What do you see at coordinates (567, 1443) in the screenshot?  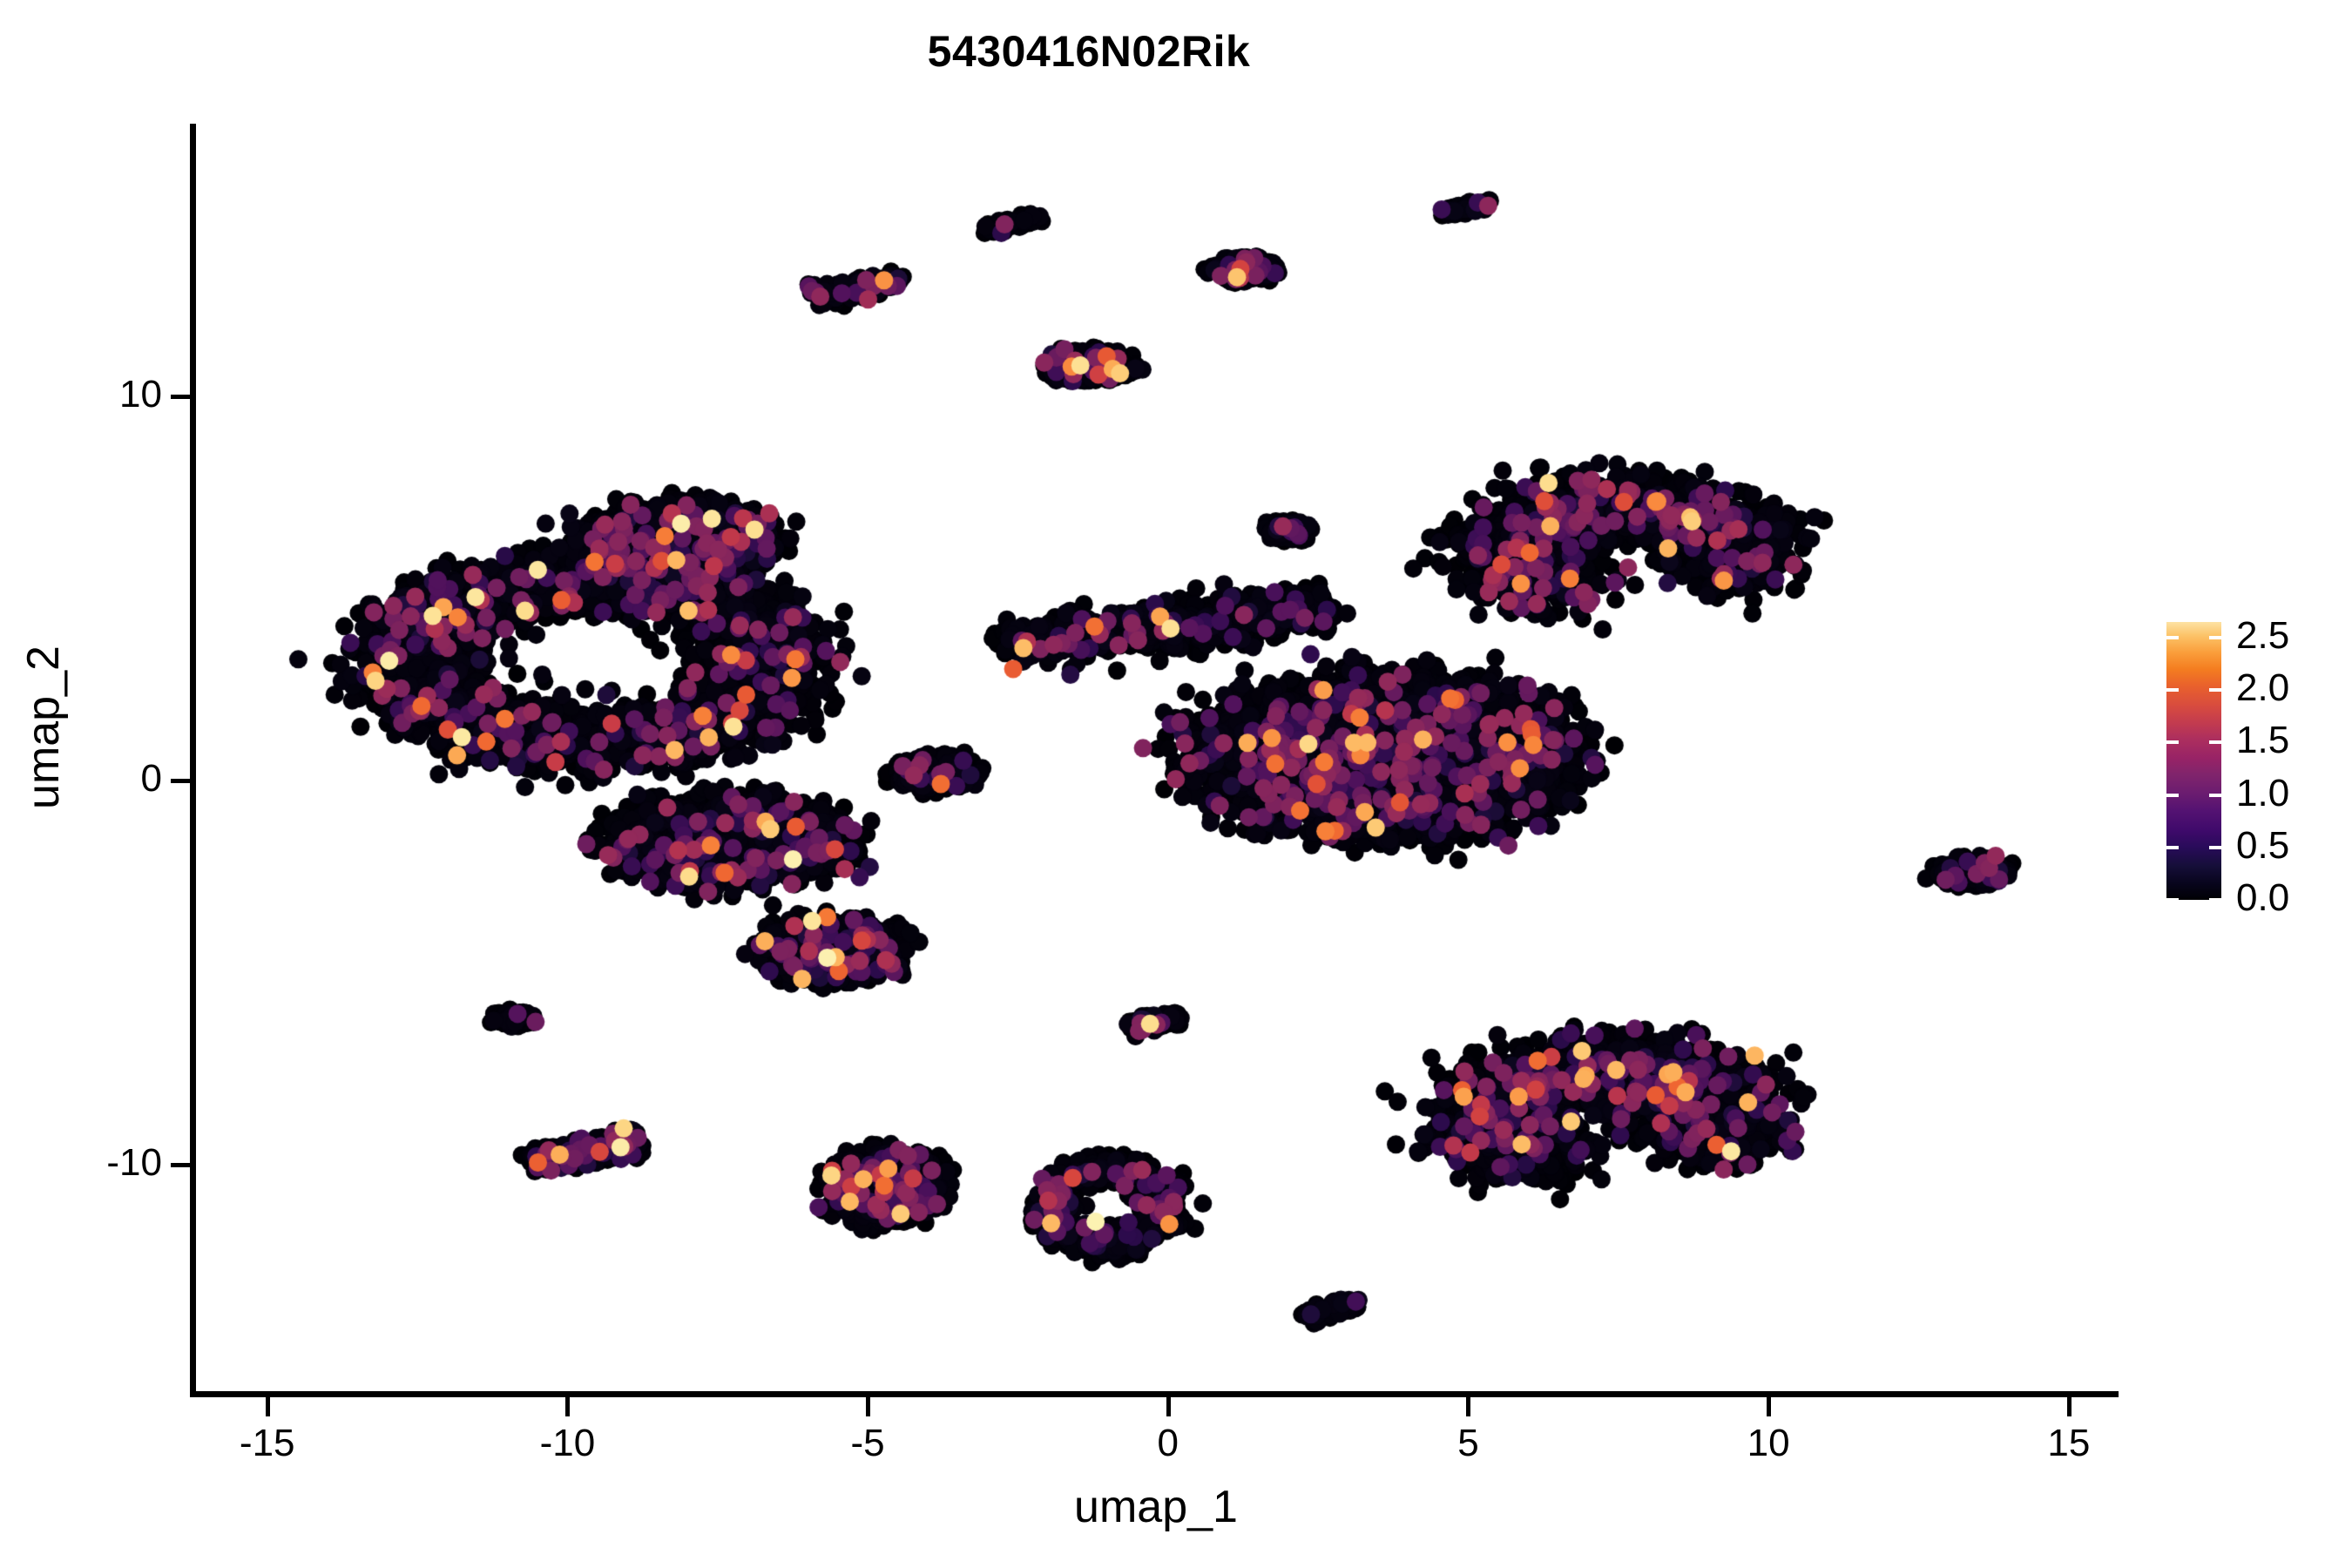 I see `x-tick-label--10: -10` at bounding box center [567, 1443].